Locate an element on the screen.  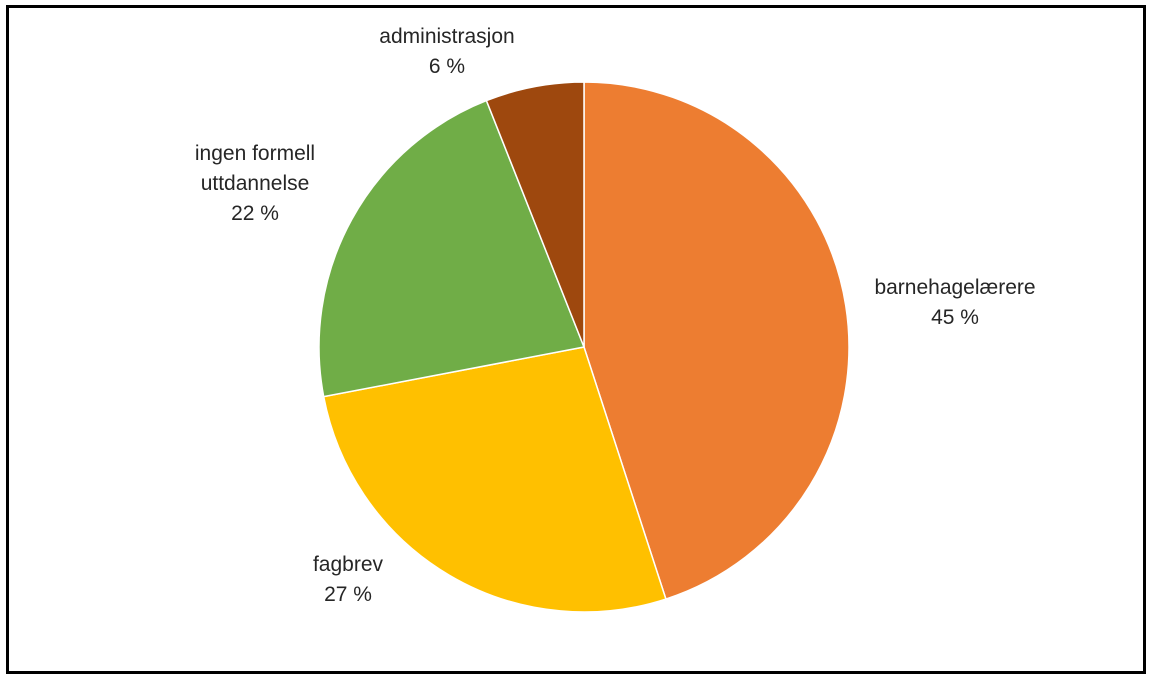
data-label-category: uttdannelse is located at coordinates (255, 183).